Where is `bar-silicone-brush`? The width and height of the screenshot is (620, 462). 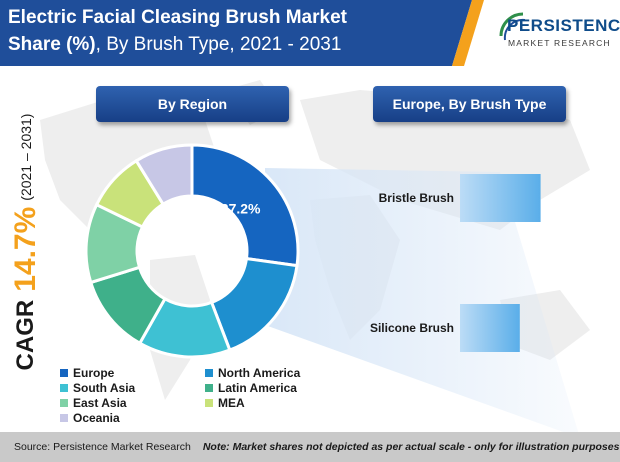
bar-silicone-brush is located at coordinates (490, 328).